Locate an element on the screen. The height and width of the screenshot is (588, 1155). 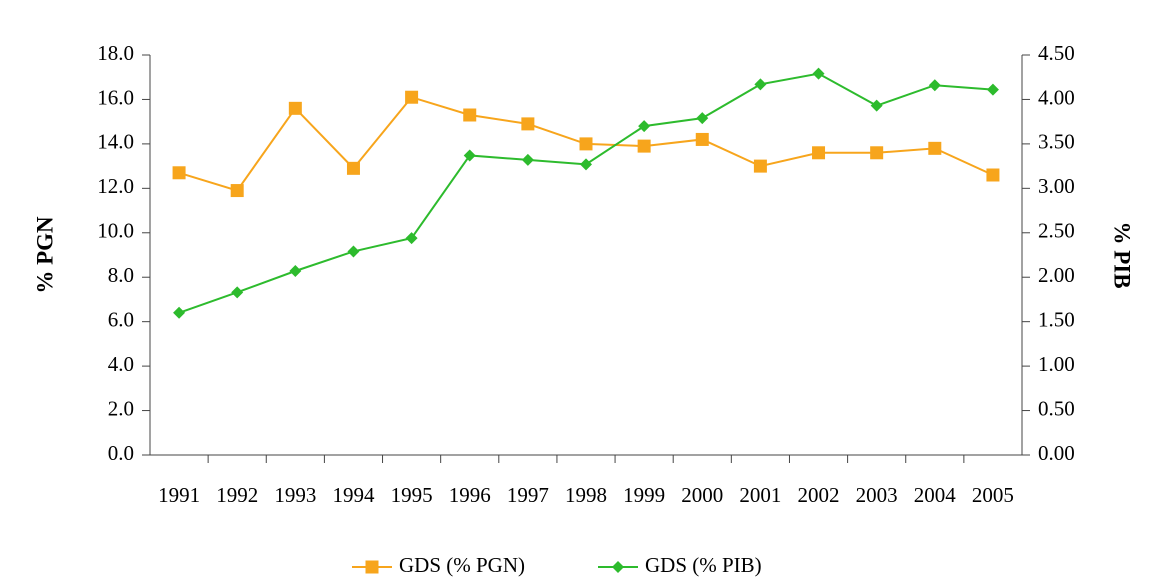
x-tick-label: 1999 is located at coordinates (644, 495).